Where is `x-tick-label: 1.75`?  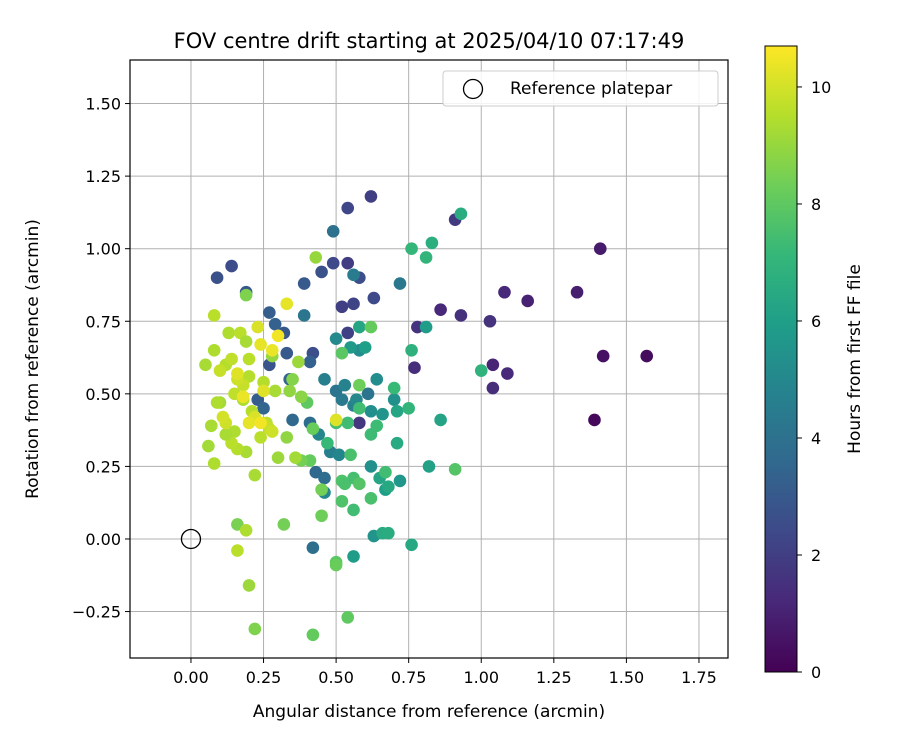
x-tick-label: 1.75 is located at coordinates (699, 677).